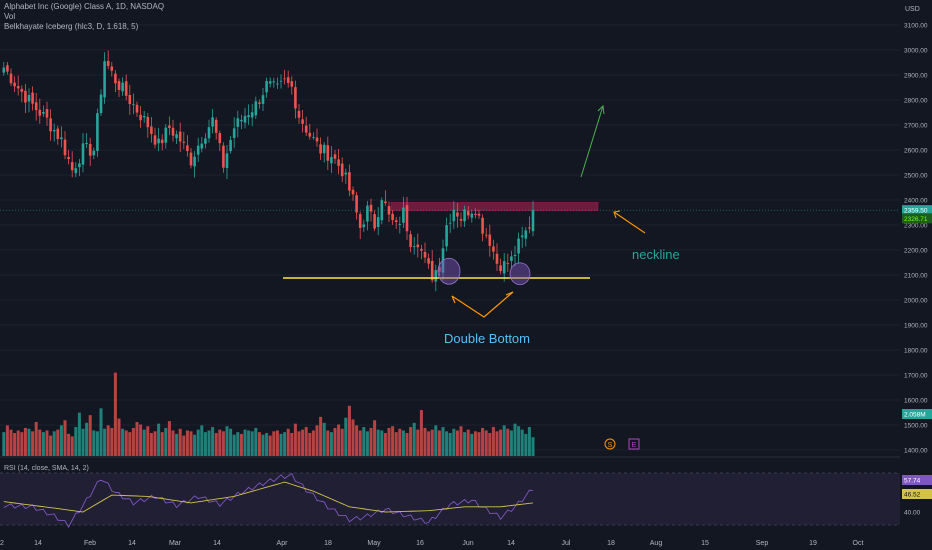  What do you see at coordinates (487, 338) in the screenshot?
I see `double-bottom-label: Double Bottom` at bounding box center [487, 338].